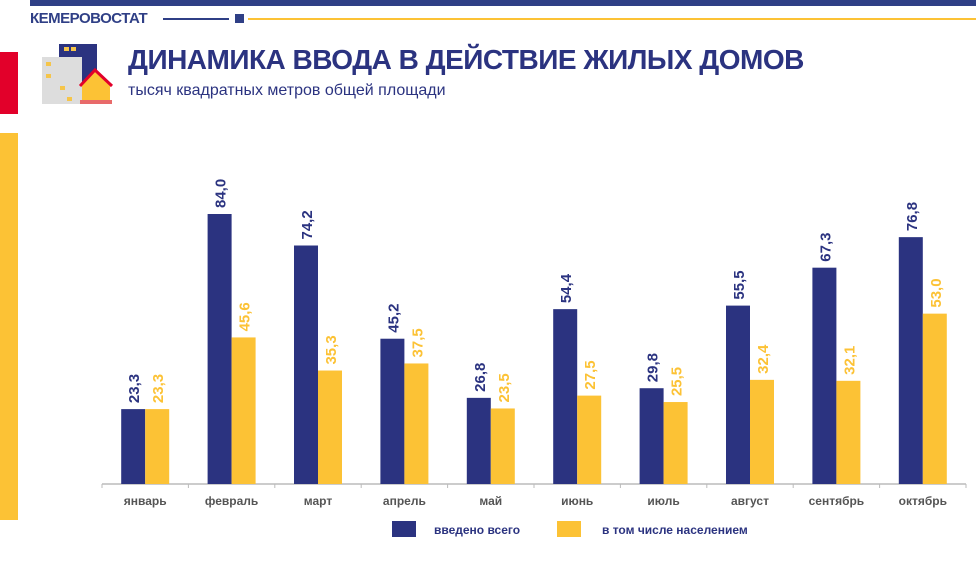  I want to click on x-tick-label: июль, so click(663, 501).